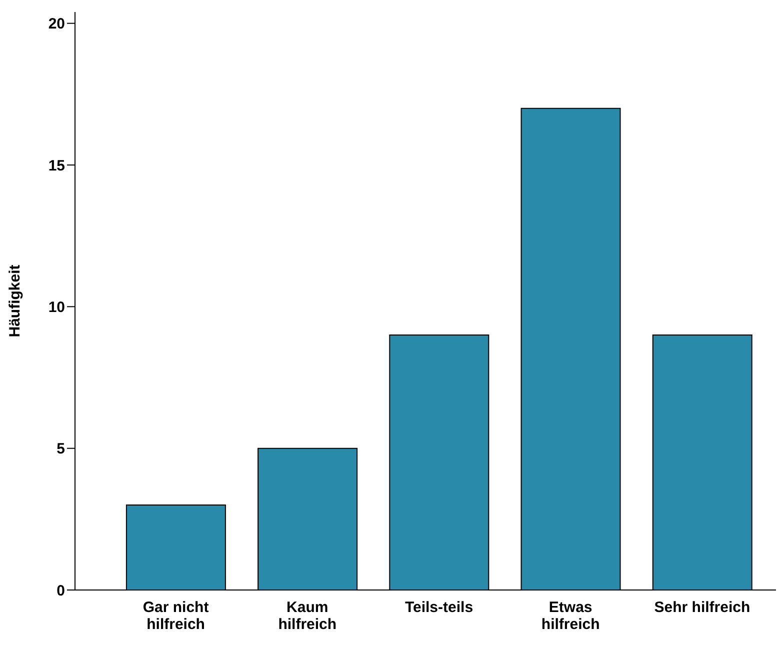  Describe the element at coordinates (307, 616) in the screenshot. I see `x-tick-label: Kaum hilfreich` at that location.